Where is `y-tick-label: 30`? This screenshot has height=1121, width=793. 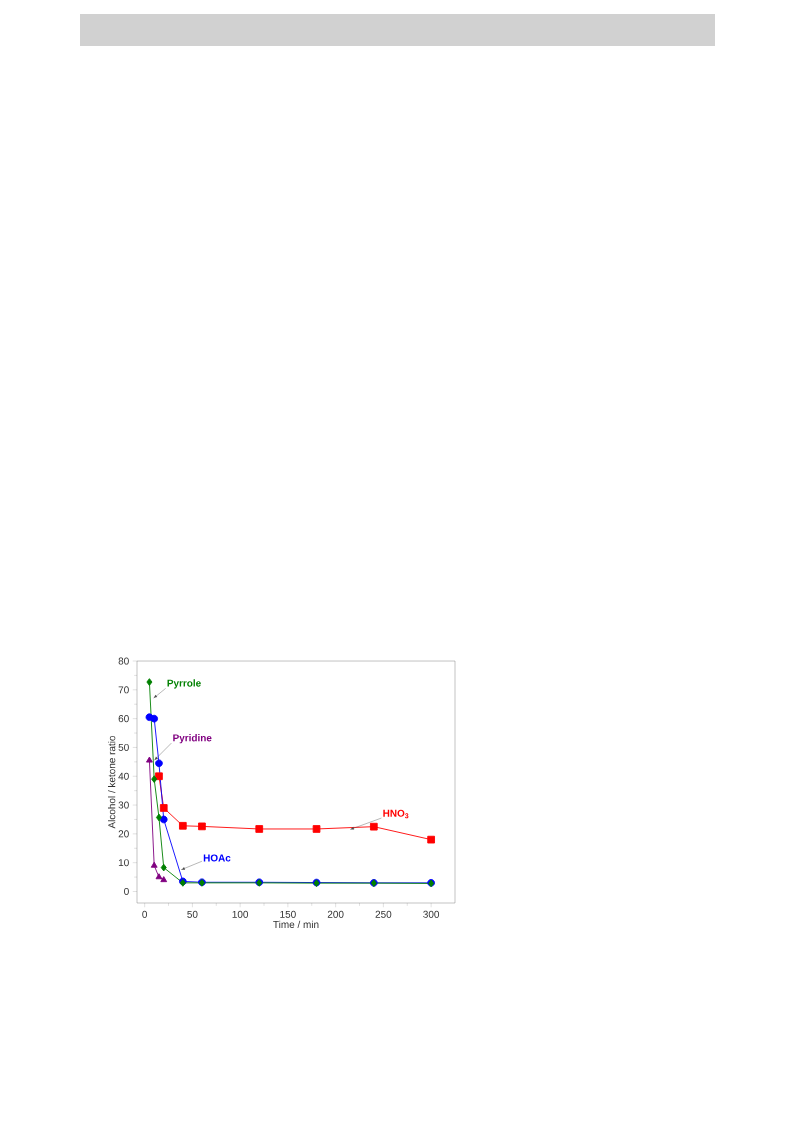
y-tick-label: 30 is located at coordinates (123, 805).